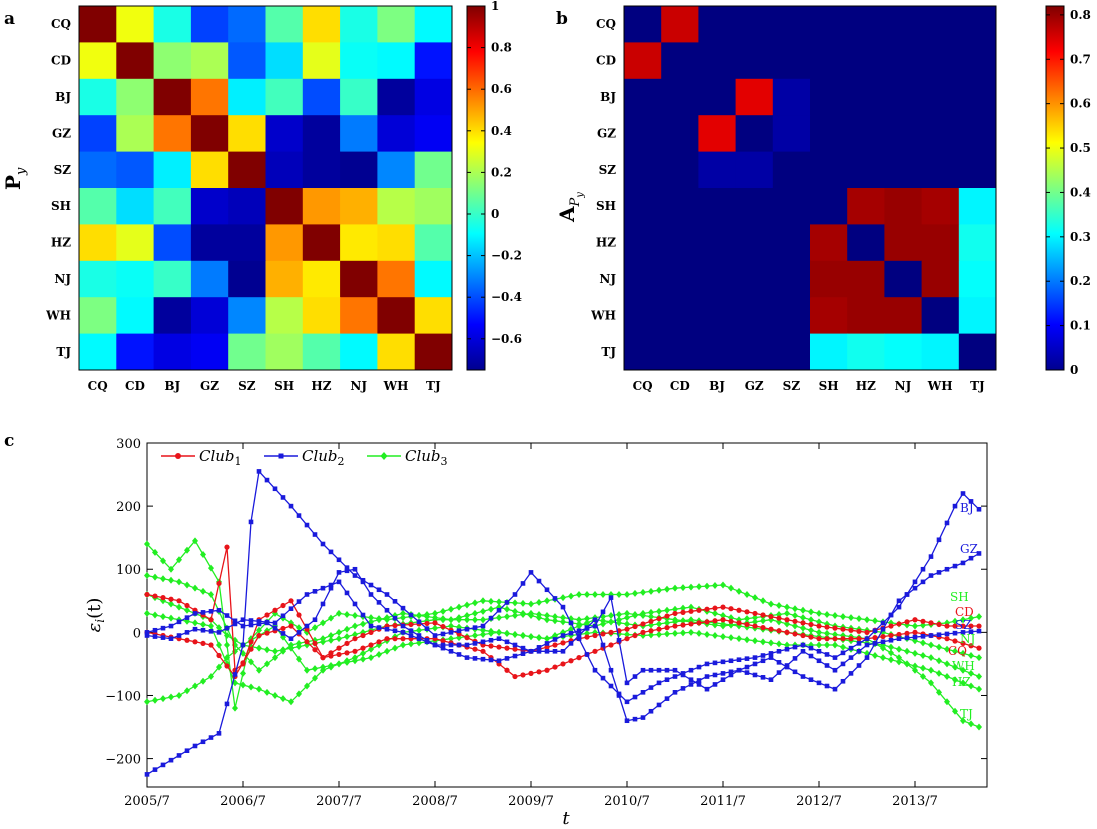  I want to click on colorbar-b-tick-label: 0.1, so click(1080, 326).